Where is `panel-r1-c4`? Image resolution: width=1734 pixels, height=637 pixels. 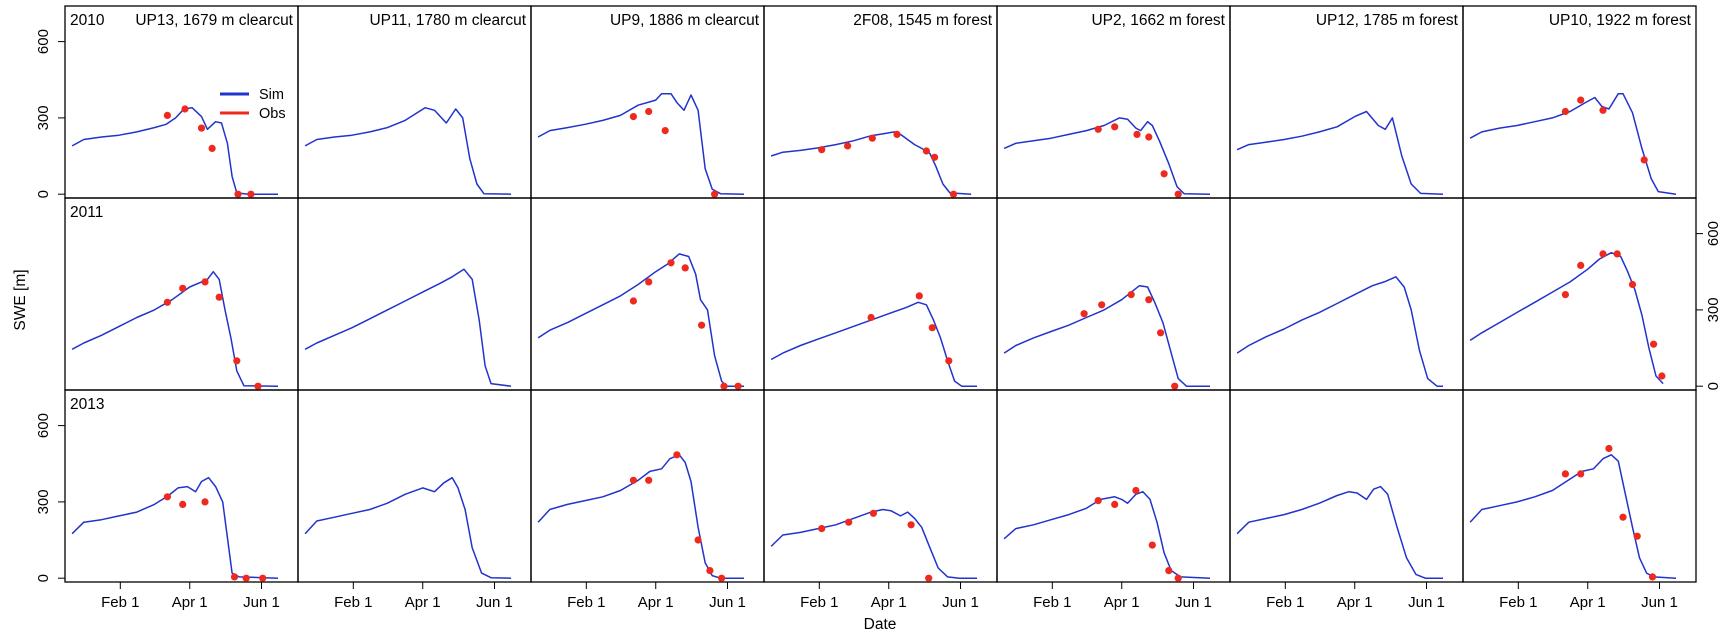 panel-r1-c4 is located at coordinates (1113, 294).